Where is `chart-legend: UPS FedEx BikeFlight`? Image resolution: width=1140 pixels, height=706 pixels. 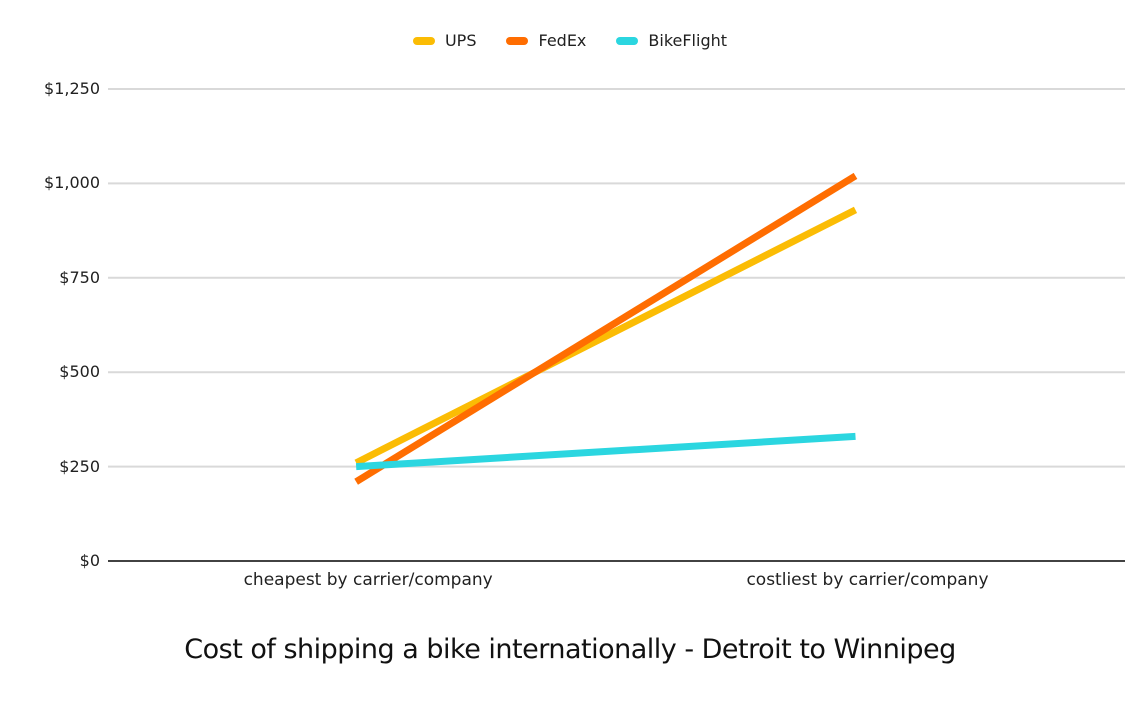
chart-legend: UPS FedEx BikeFlight is located at coordinates (570, 41).